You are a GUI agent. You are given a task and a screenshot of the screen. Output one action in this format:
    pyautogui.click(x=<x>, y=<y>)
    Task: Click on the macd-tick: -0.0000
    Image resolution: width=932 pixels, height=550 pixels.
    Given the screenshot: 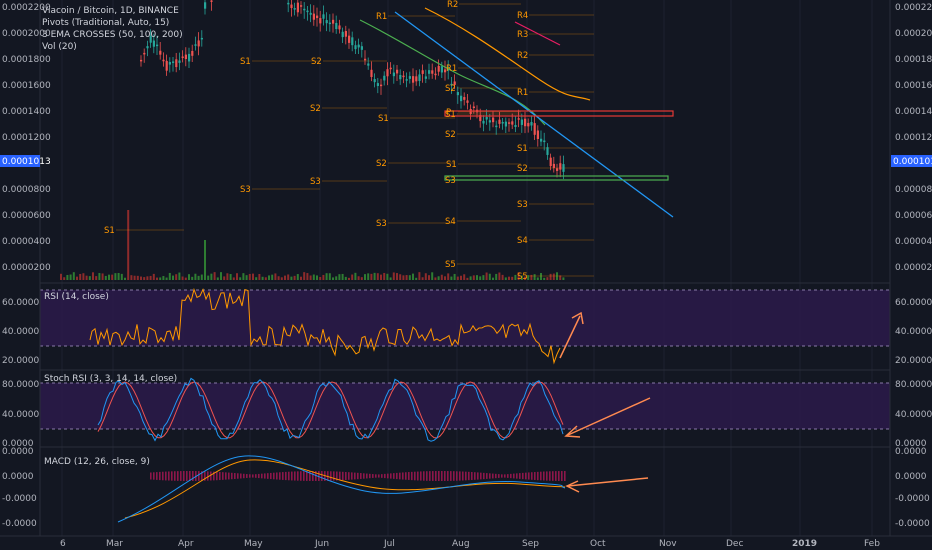 What is the action you would take?
    pyautogui.click(x=912, y=499)
    